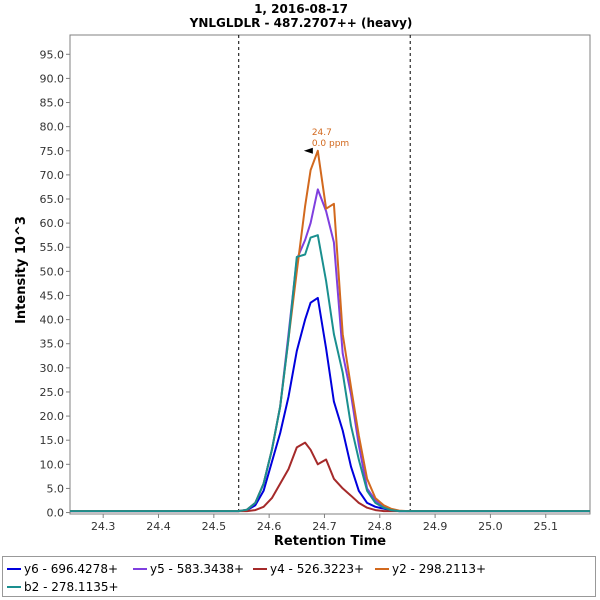 Image resolution: width=600 pixels, height=600 pixels. Describe the element at coordinates (21, 270) in the screenshot. I see `y-axis-label: Intensity 10^3` at that location.